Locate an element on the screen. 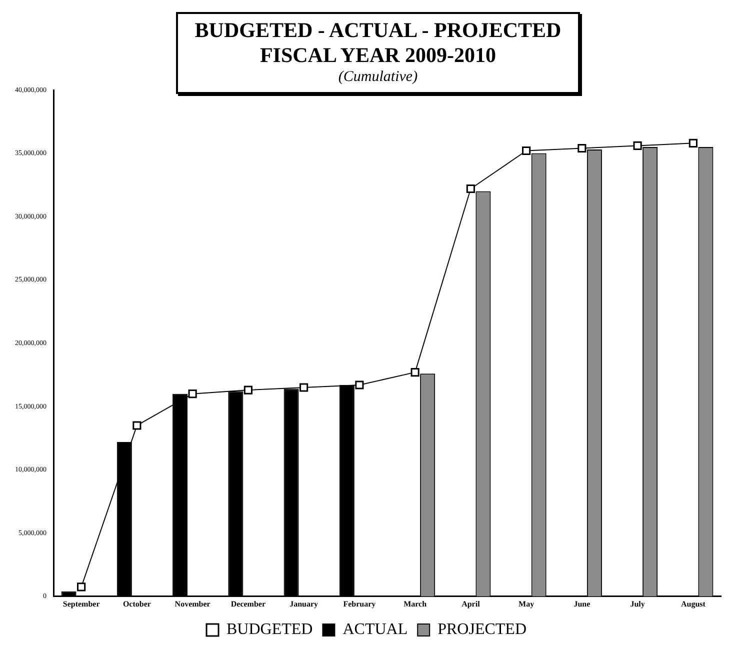  text: (Cumulative) is located at coordinates (378, 77).